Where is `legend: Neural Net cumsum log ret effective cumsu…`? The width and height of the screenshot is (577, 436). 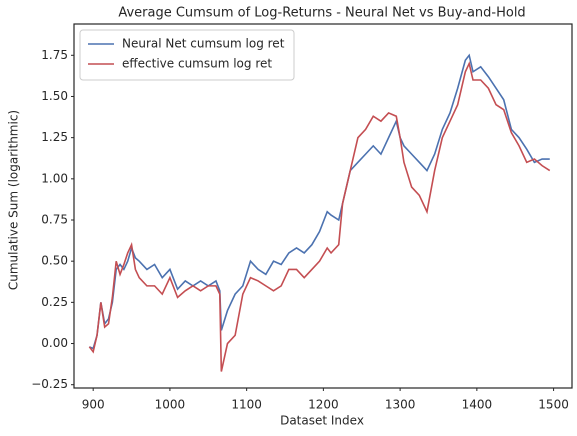 legend: Neural Net cumsum log ret effective cumsu… is located at coordinates (187, 55).